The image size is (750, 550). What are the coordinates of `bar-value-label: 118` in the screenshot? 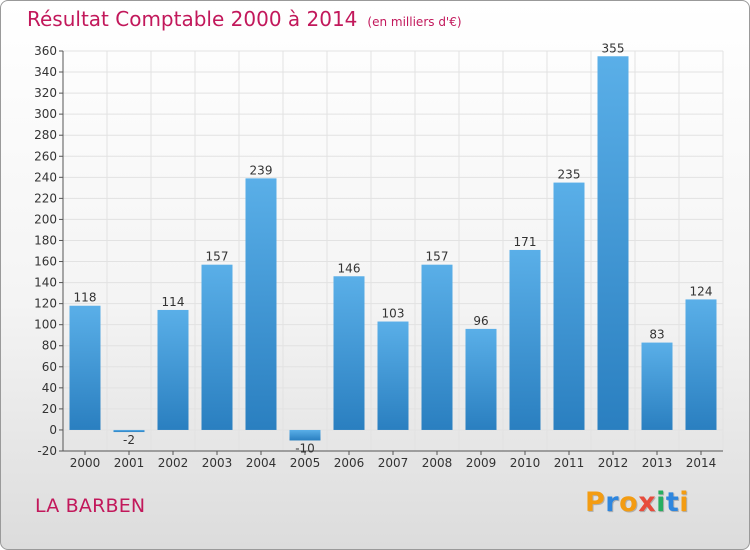 It's located at (85, 298).